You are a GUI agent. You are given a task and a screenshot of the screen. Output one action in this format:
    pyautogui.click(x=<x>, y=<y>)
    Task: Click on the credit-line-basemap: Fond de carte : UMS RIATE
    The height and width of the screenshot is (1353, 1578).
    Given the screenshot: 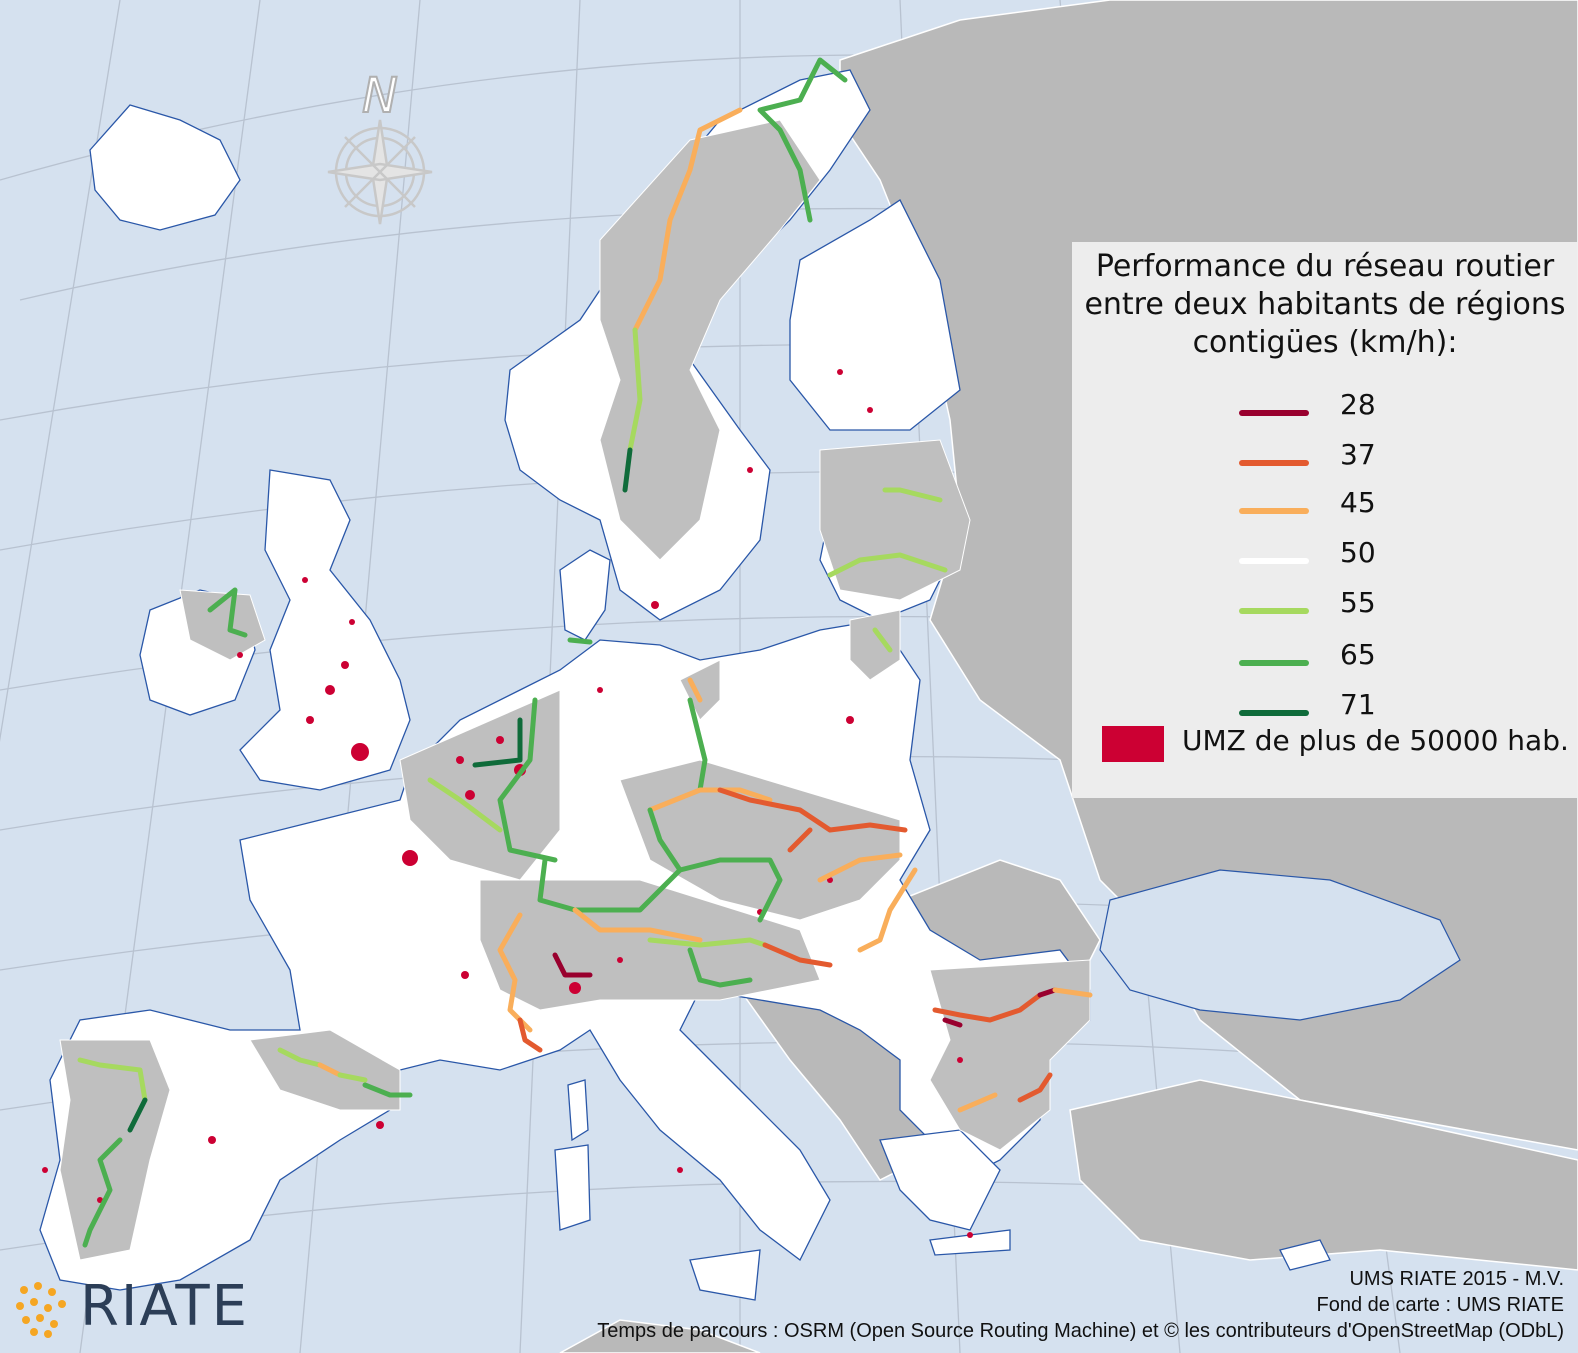 What is the action you would take?
    pyautogui.click(x=1440, y=1305)
    